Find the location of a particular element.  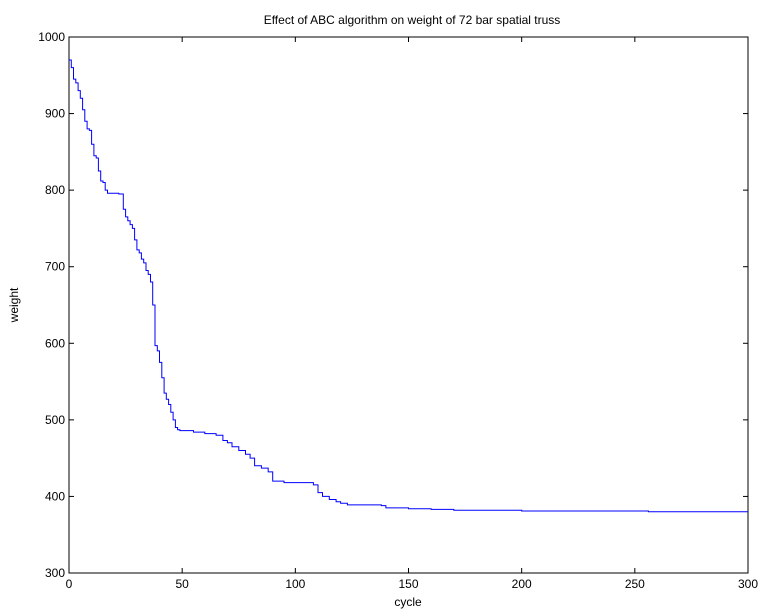

x-tick-label: 300 is located at coordinates (748, 584).